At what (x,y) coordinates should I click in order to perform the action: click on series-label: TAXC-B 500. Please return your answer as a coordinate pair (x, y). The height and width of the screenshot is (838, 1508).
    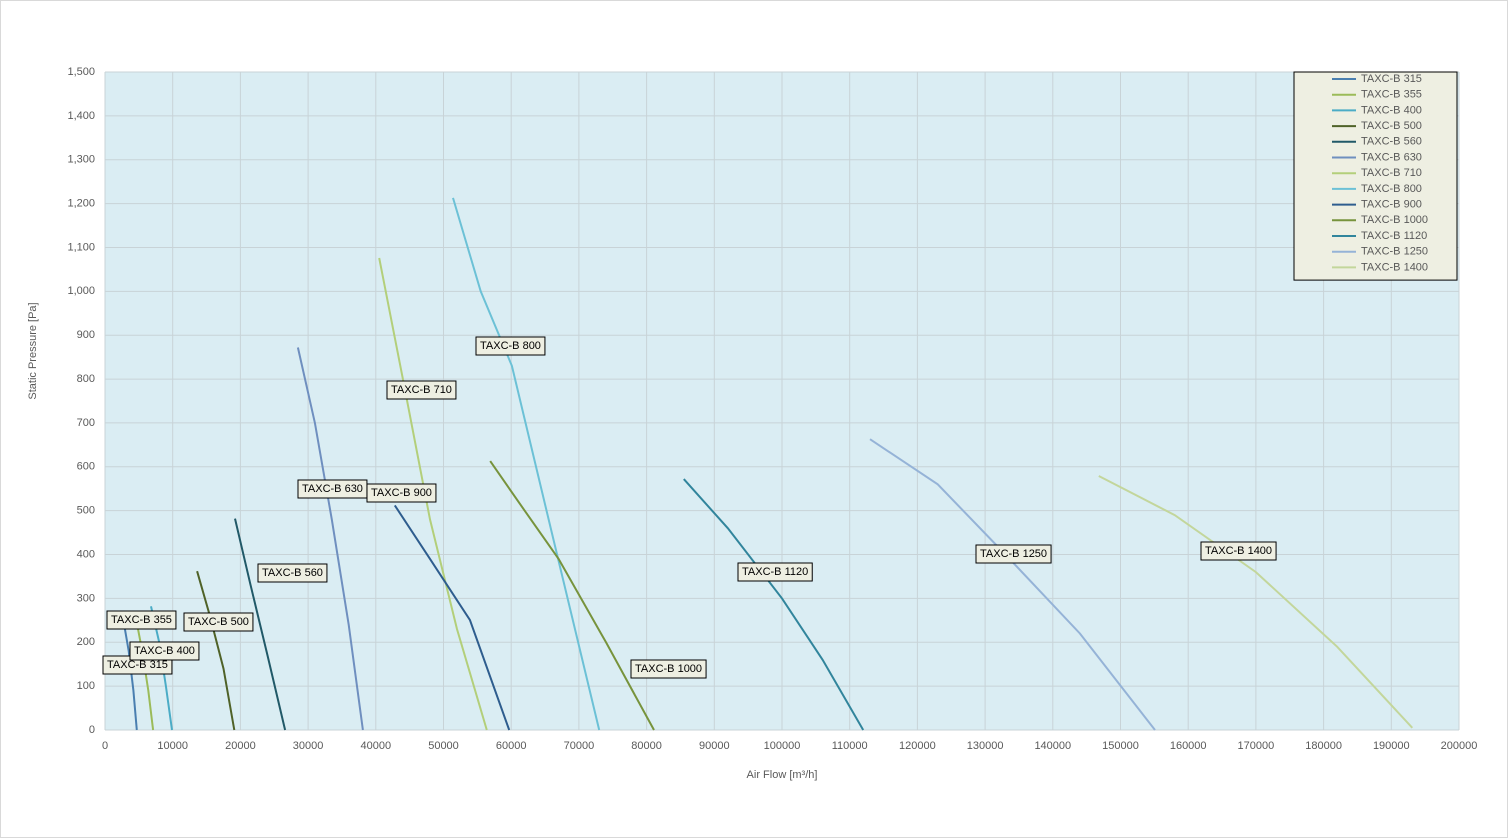
    Looking at the image, I should click on (218, 622).